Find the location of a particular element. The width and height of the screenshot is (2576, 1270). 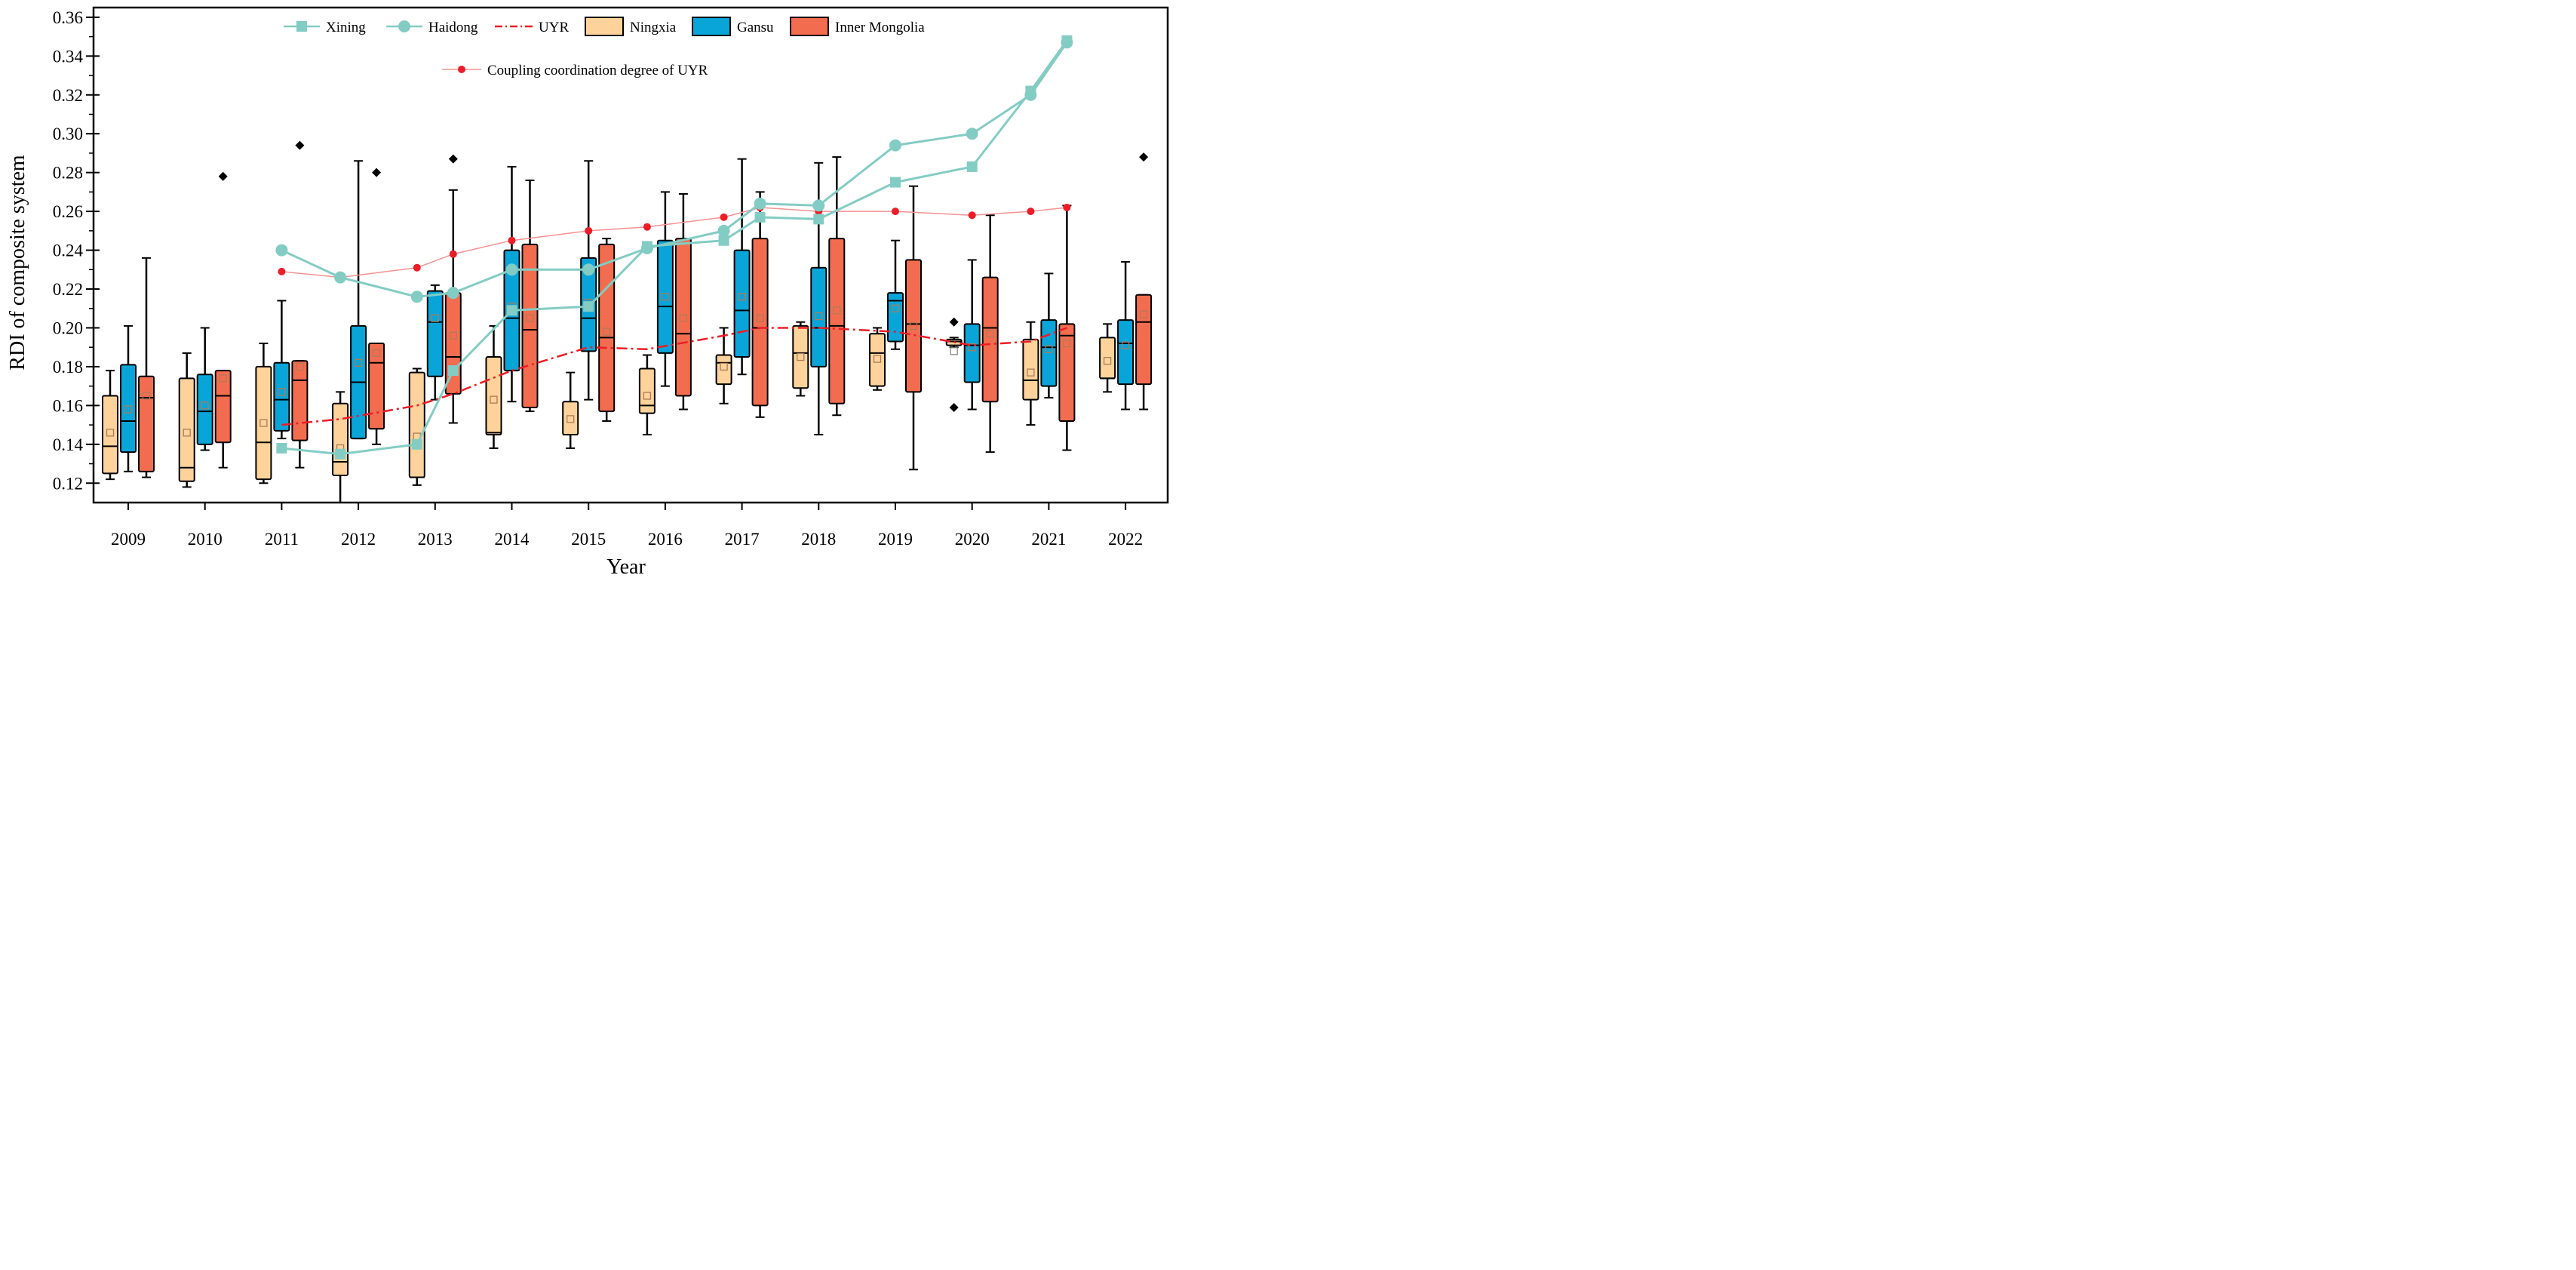

y-tick-label: 0.28 is located at coordinates (68, 173).